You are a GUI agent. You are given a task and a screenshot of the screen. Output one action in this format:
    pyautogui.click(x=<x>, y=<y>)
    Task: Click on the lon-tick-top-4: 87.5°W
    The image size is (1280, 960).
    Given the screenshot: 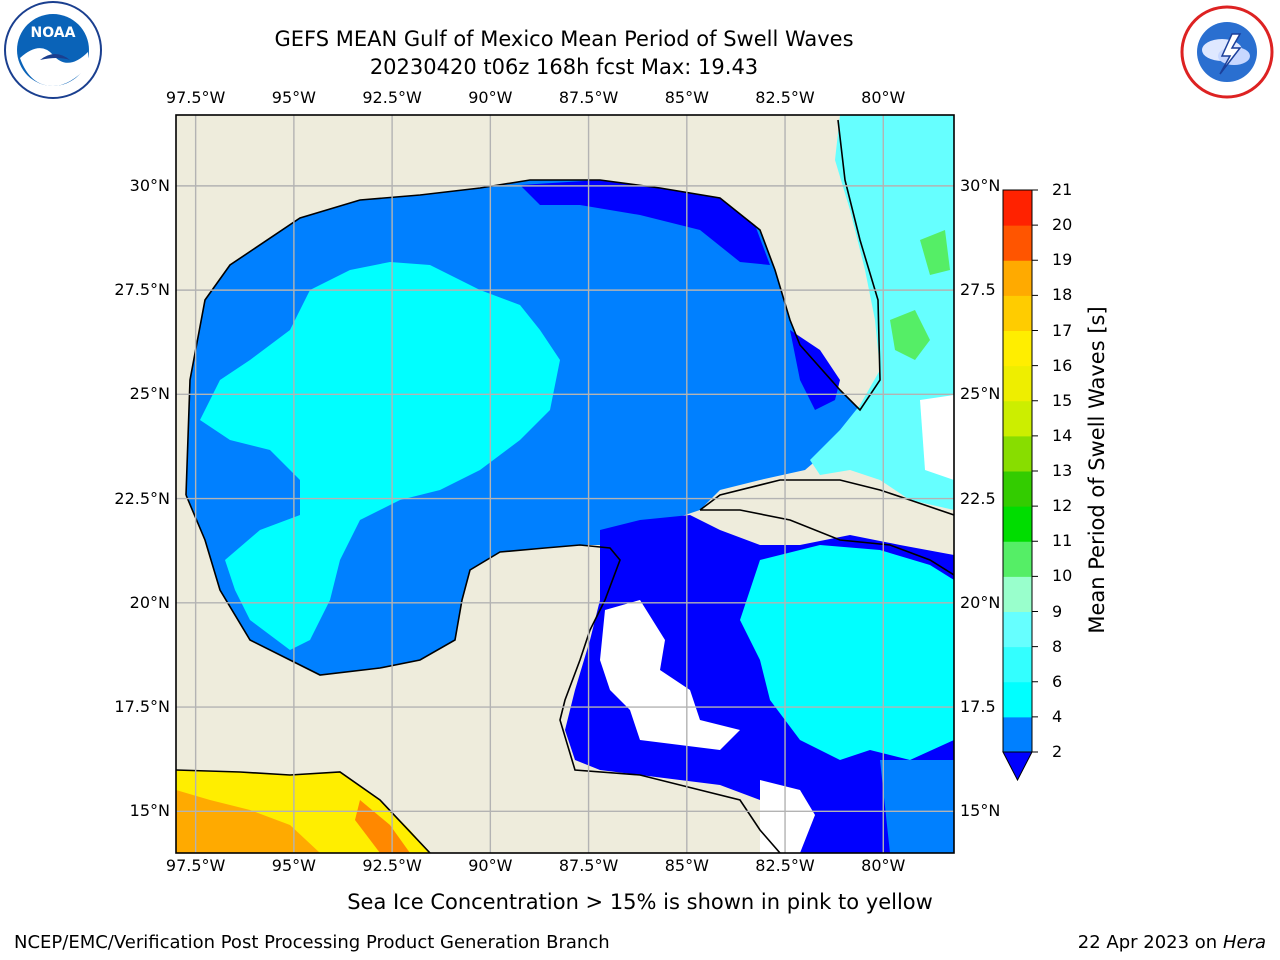 What is the action you would take?
    pyautogui.click(x=588, y=97)
    